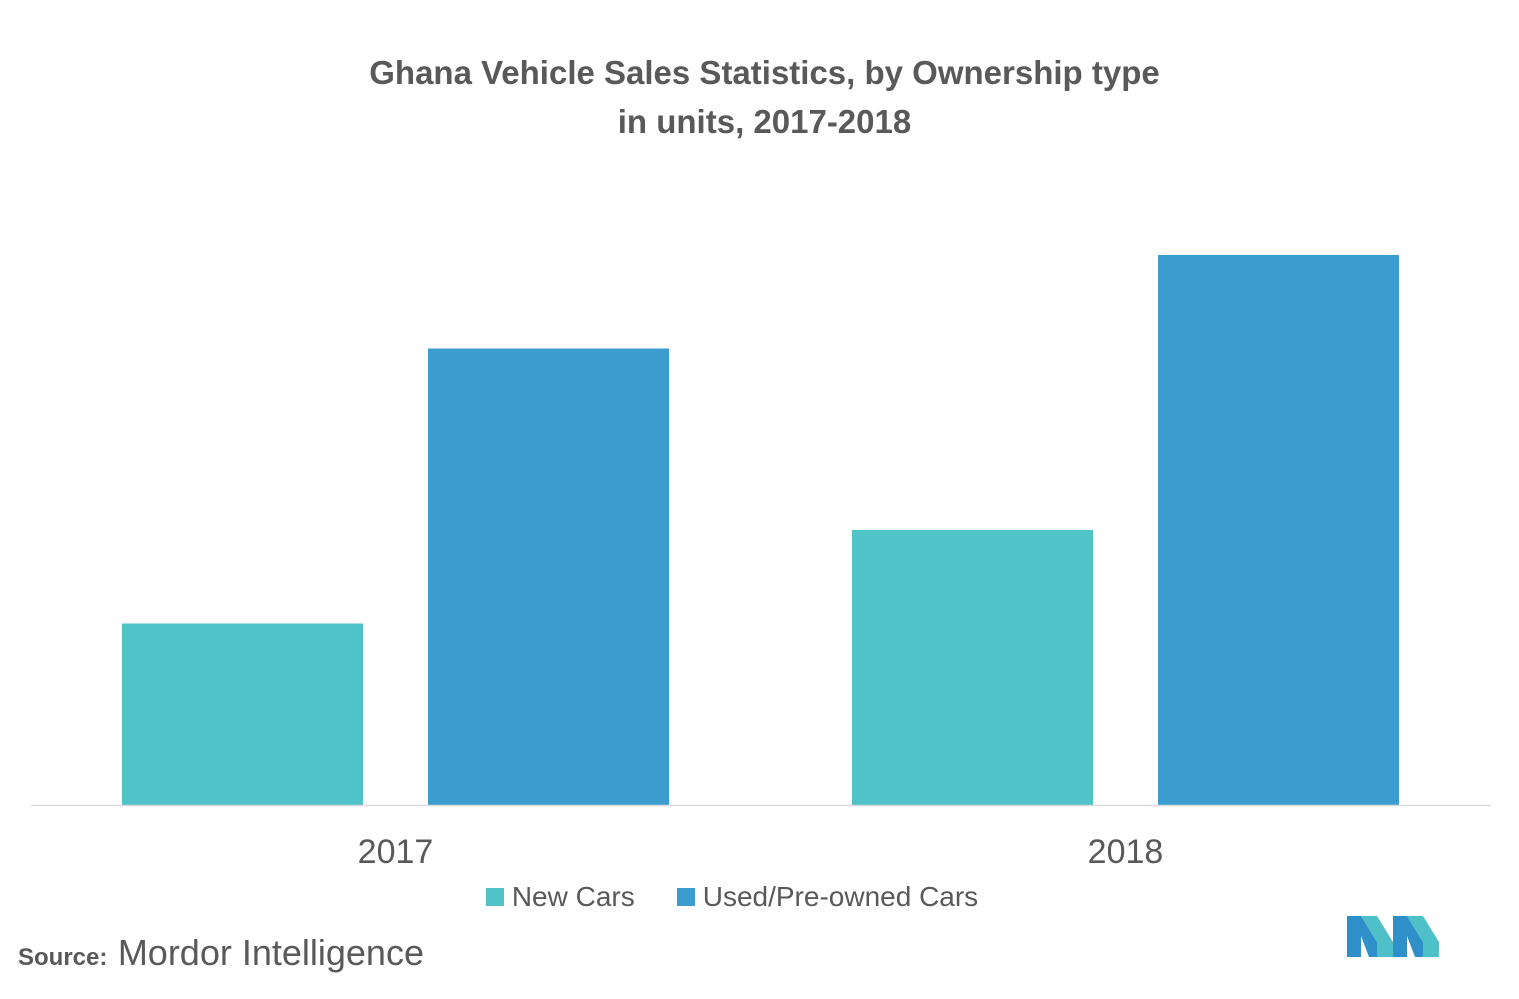  I want to click on source-note: Source: Mordor Intelligence, so click(221, 953).